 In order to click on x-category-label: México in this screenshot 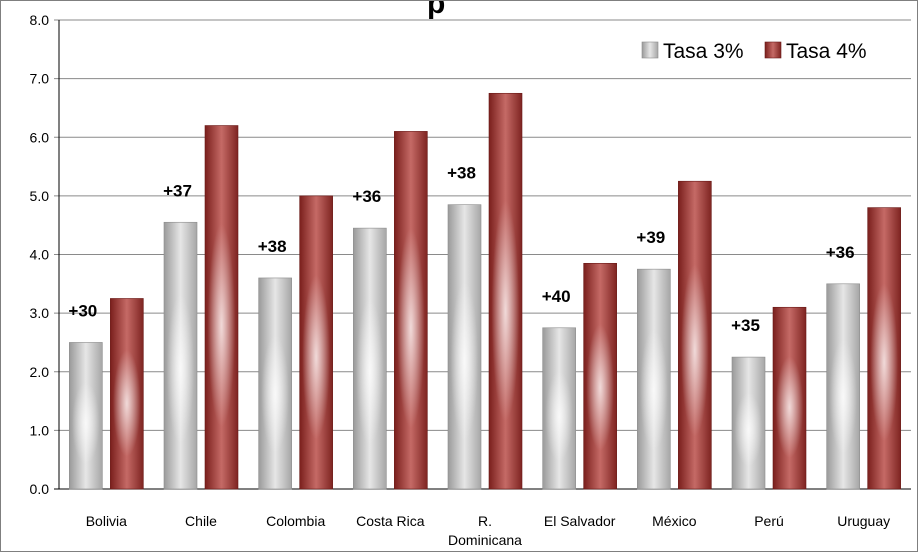, I will do `click(674, 521)`.